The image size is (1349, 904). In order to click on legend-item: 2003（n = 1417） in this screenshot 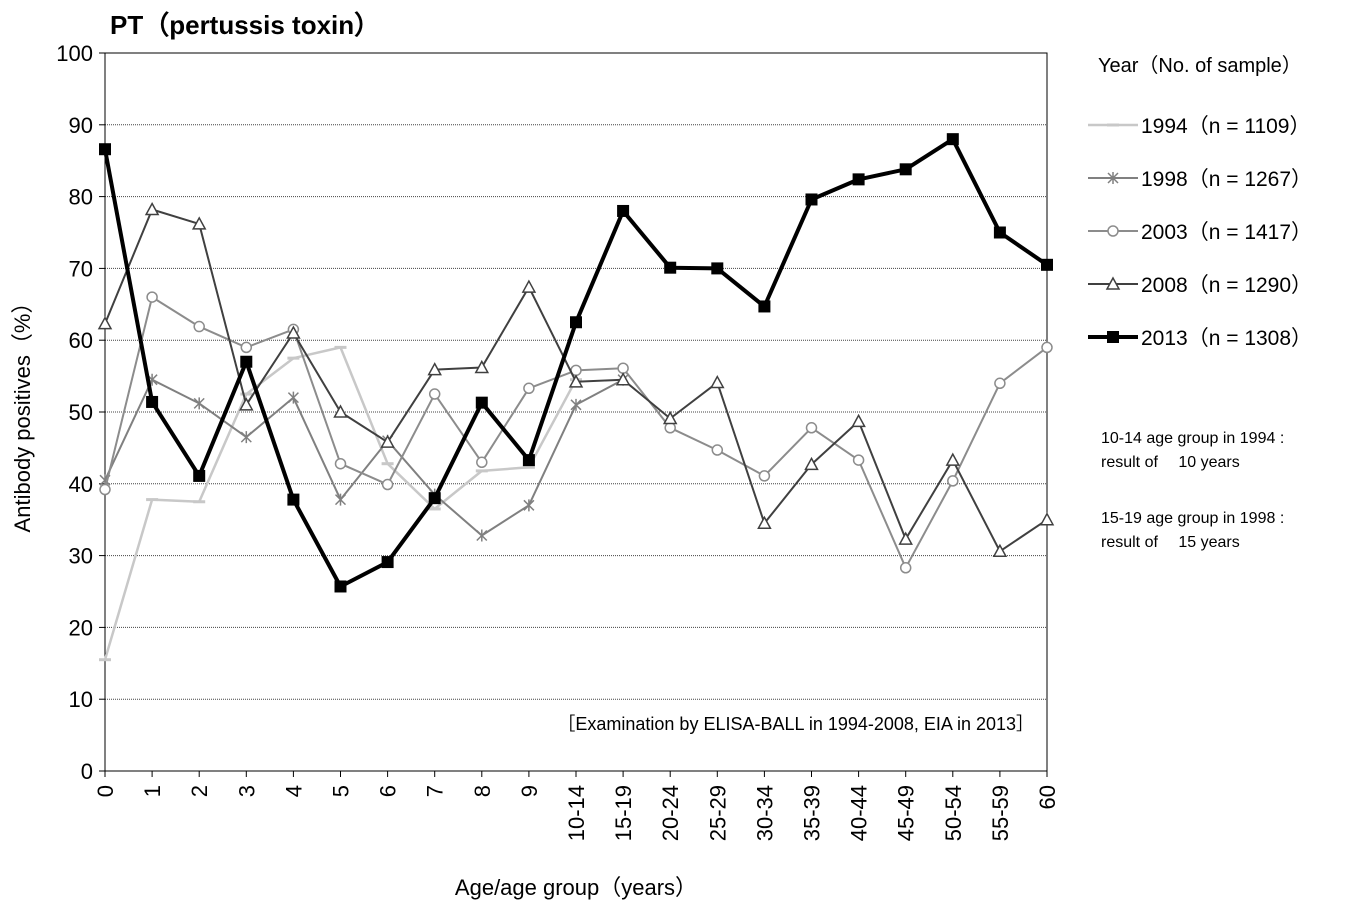, I will do `click(1200, 232)`.